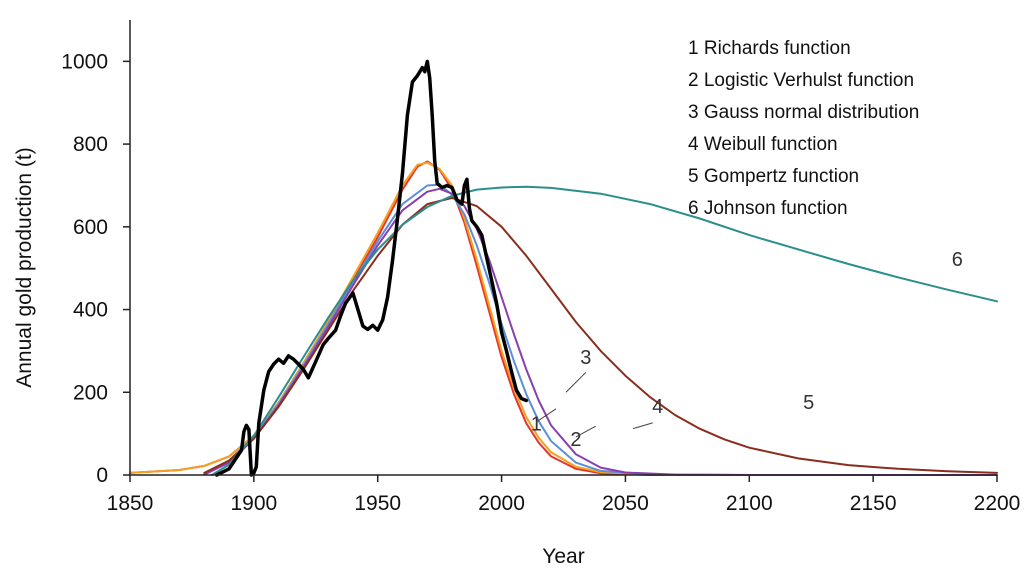  I want to click on y-axis-title: Annual gold production (t), so click(24, 267).